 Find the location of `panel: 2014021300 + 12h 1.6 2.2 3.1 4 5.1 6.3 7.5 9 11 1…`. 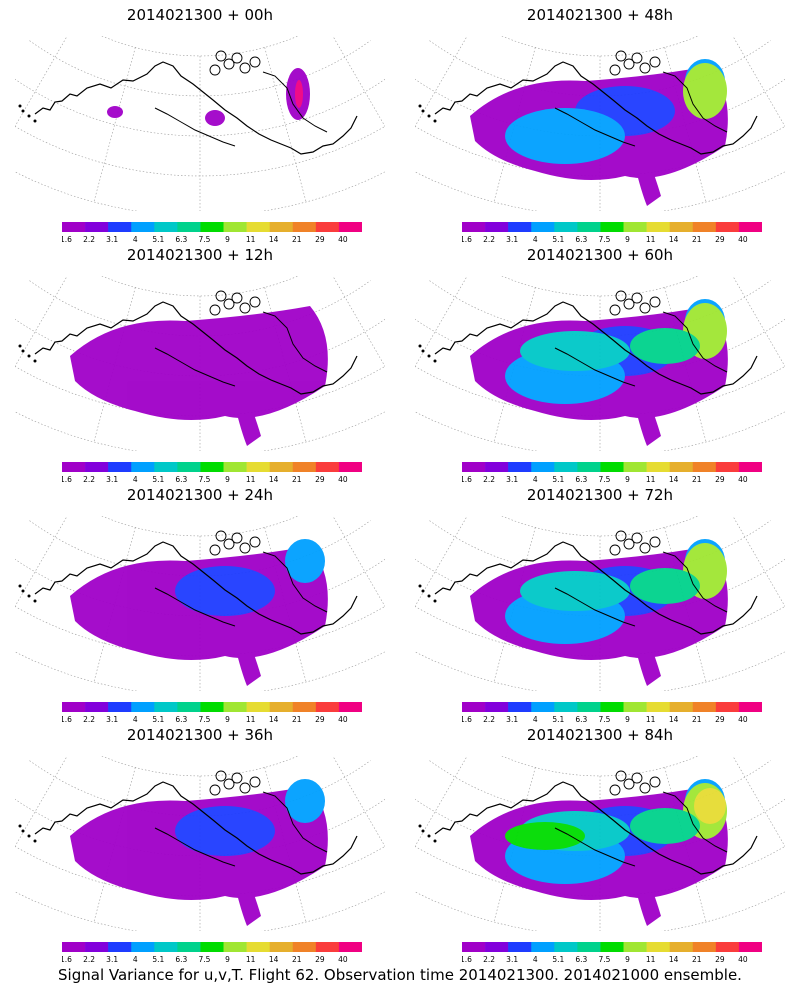

panel: 2014021300 + 12h 1.6 2.2 3.1 4 5.1 6.3 7.5 9 11 1… is located at coordinates (200, 362).